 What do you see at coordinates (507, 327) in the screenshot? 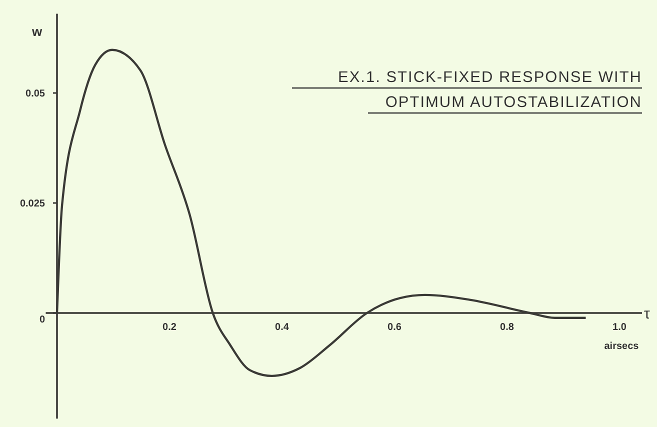
I see `x-tick-label: 0.8` at bounding box center [507, 327].